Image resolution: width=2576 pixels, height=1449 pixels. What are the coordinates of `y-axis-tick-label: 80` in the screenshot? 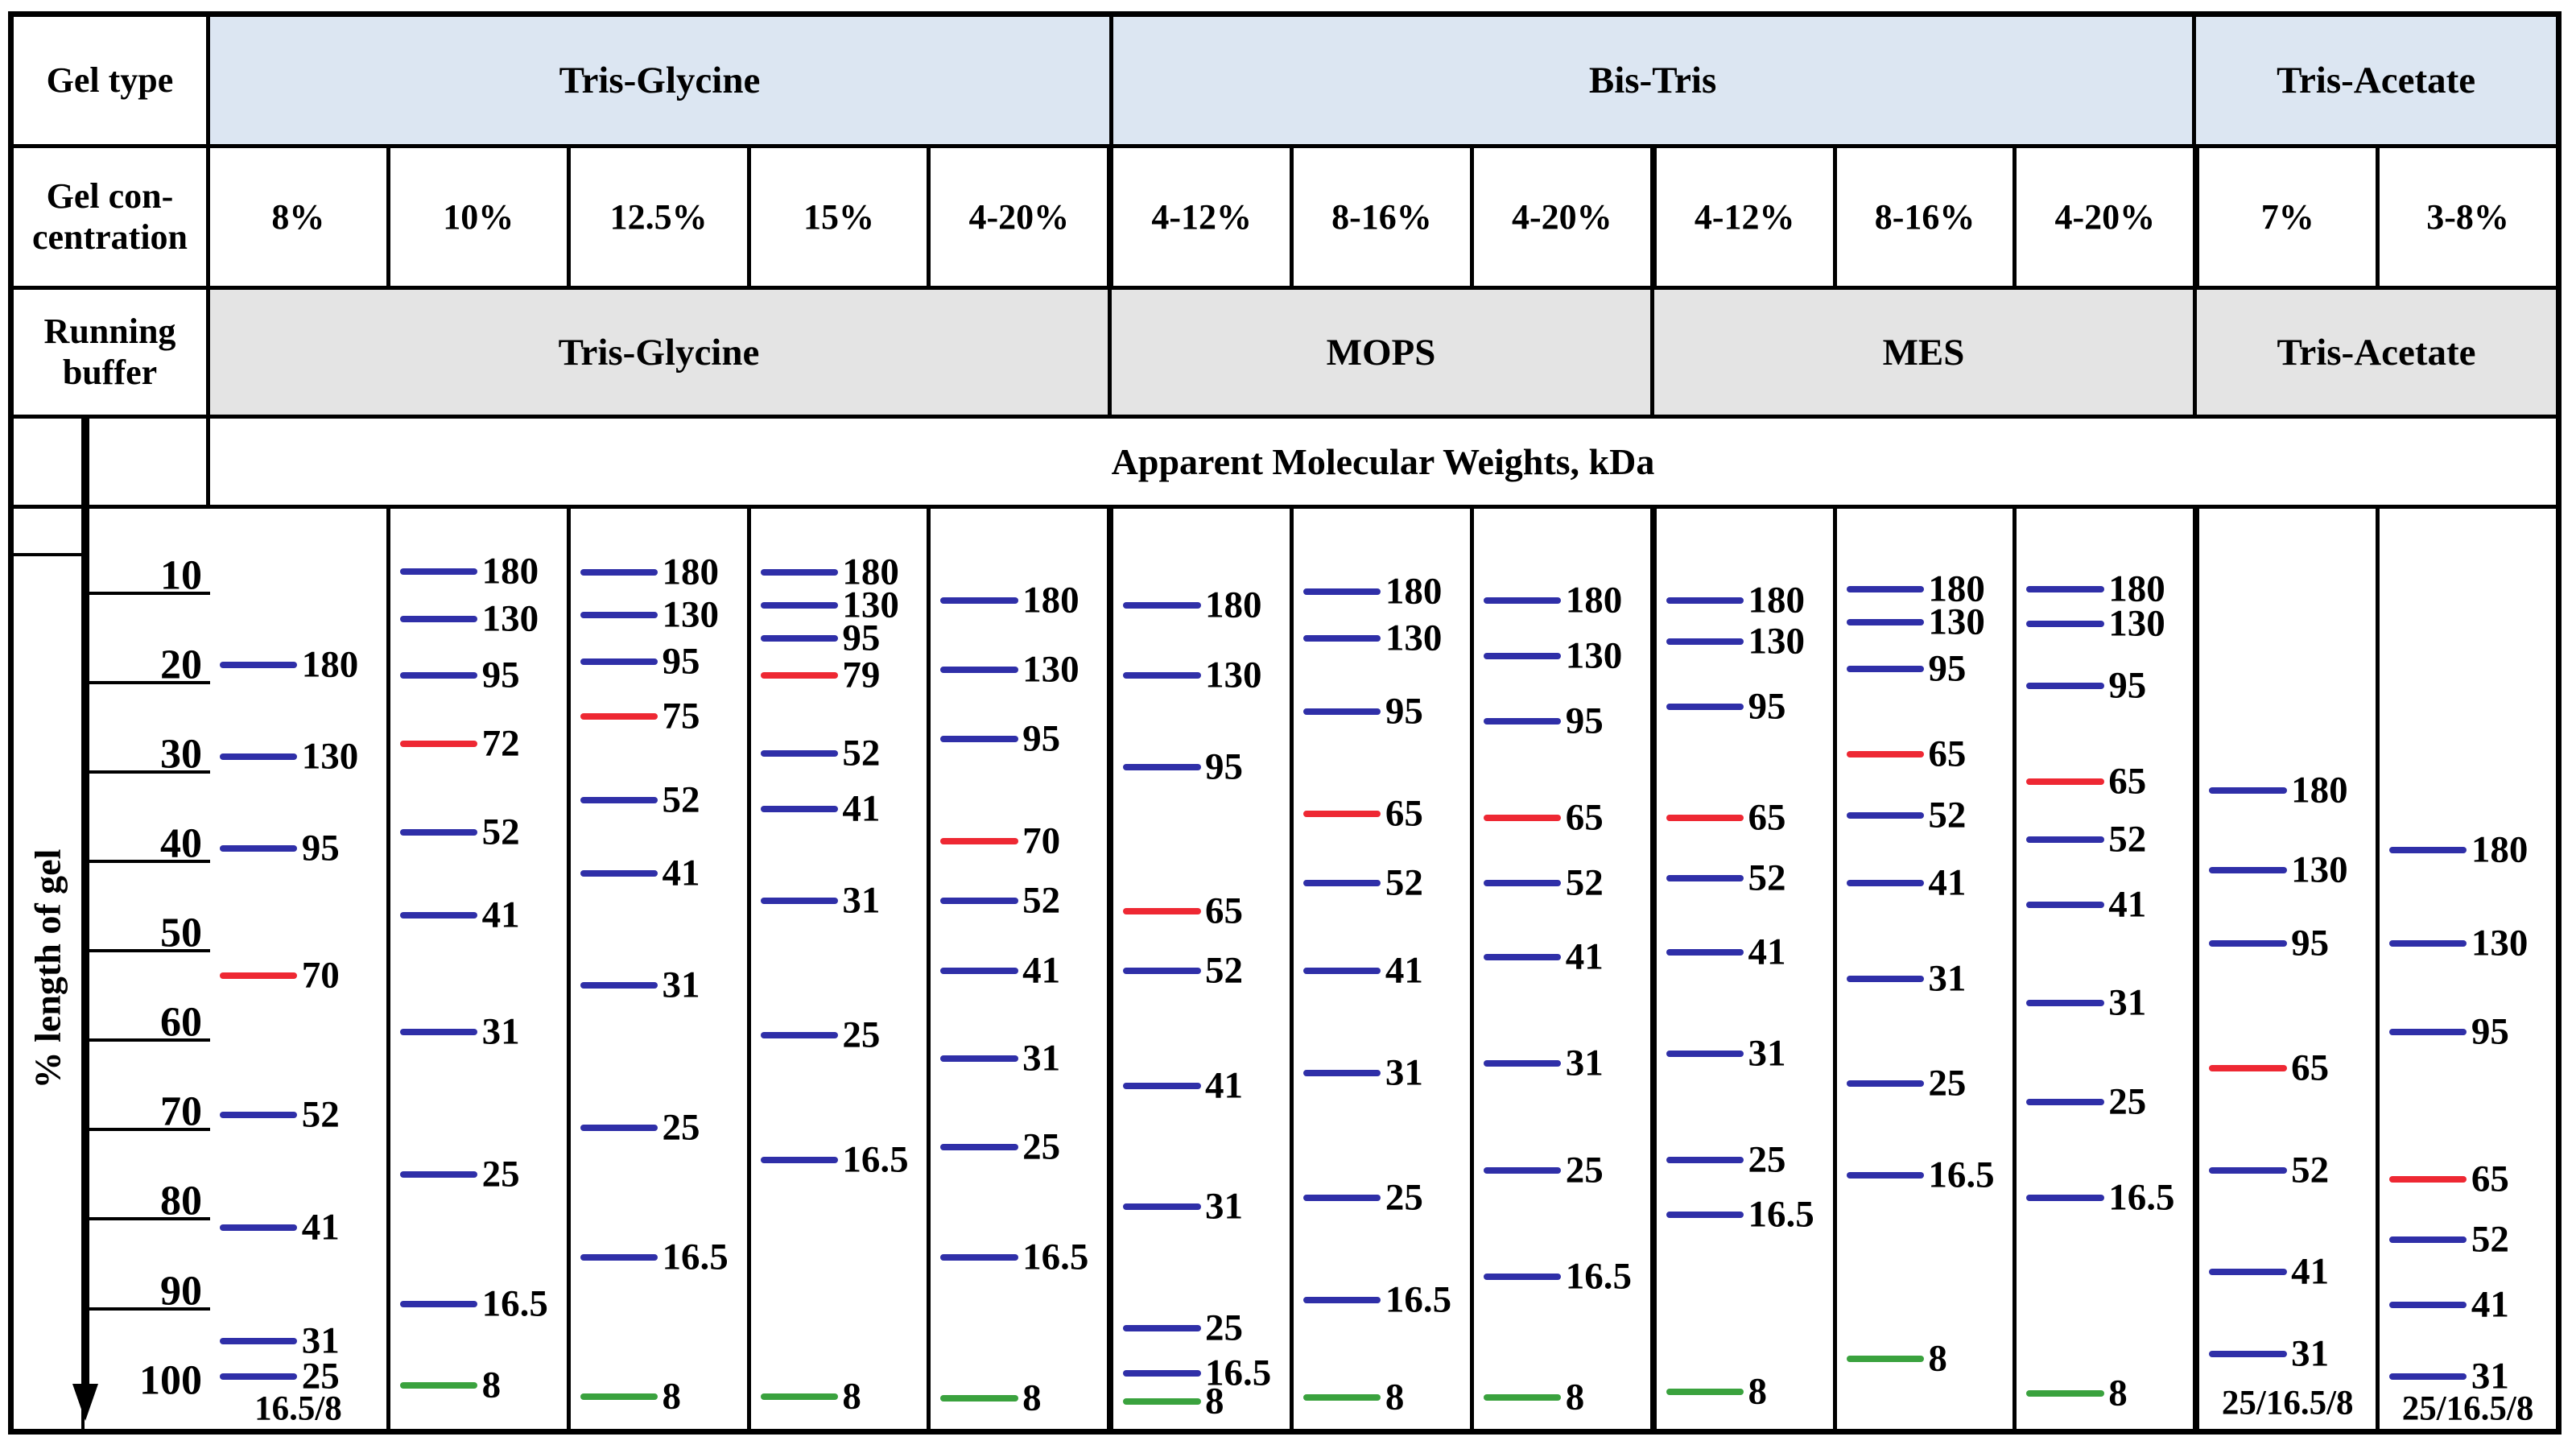 It's located at (181, 1201).